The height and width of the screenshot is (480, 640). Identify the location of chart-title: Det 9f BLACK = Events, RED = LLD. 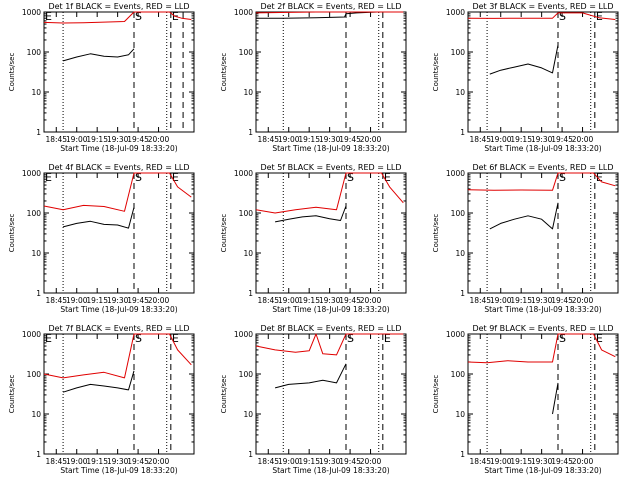
(542, 328).